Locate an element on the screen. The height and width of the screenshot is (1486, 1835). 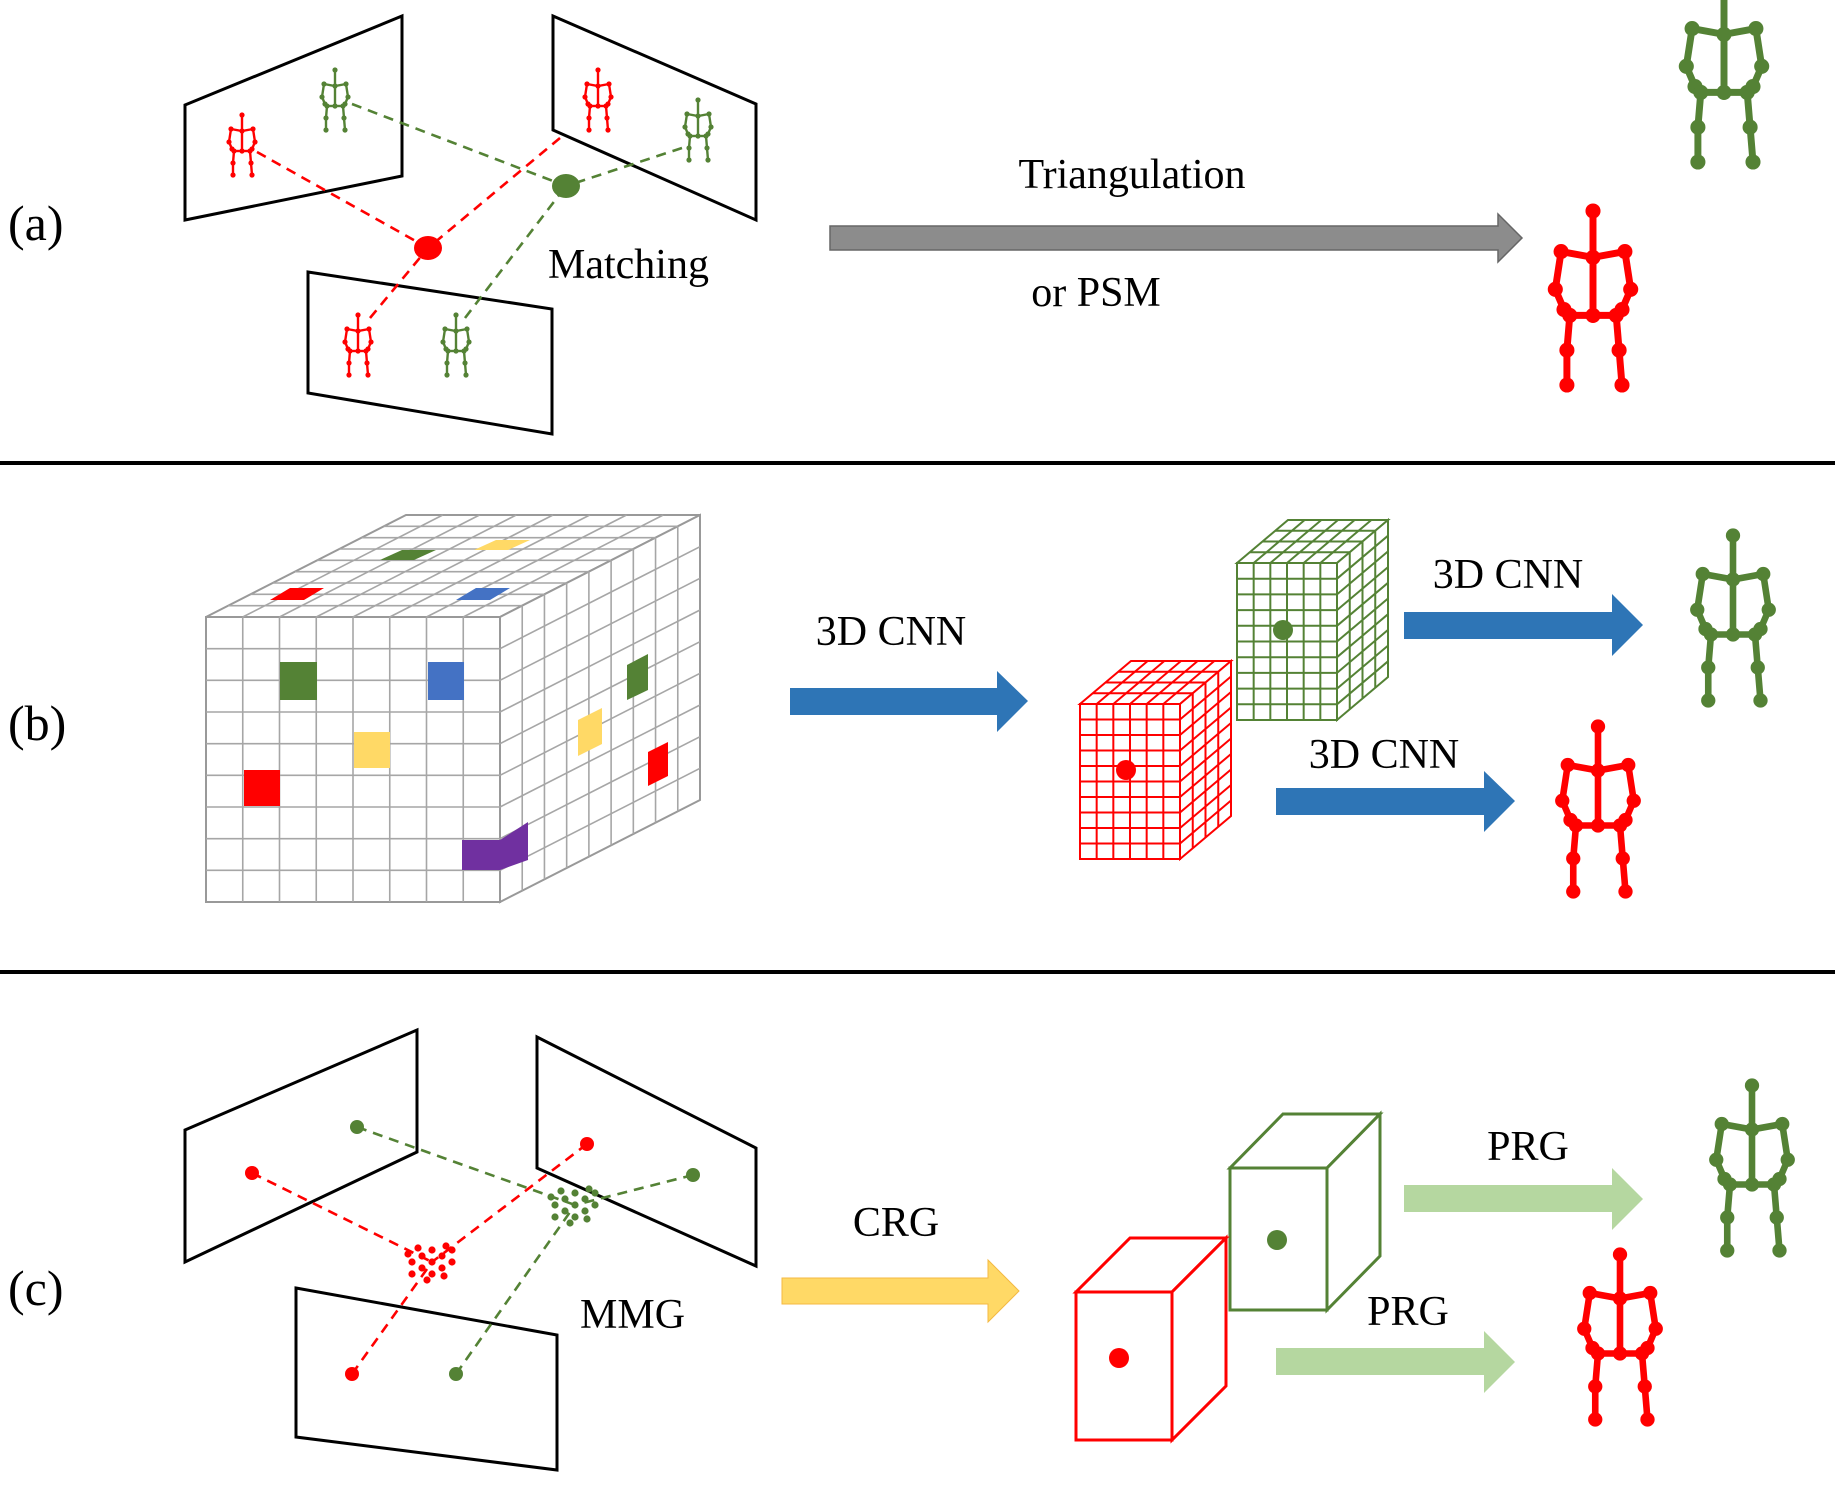
3d-cnn-arrow-red is located at coordinates (1395, 801).